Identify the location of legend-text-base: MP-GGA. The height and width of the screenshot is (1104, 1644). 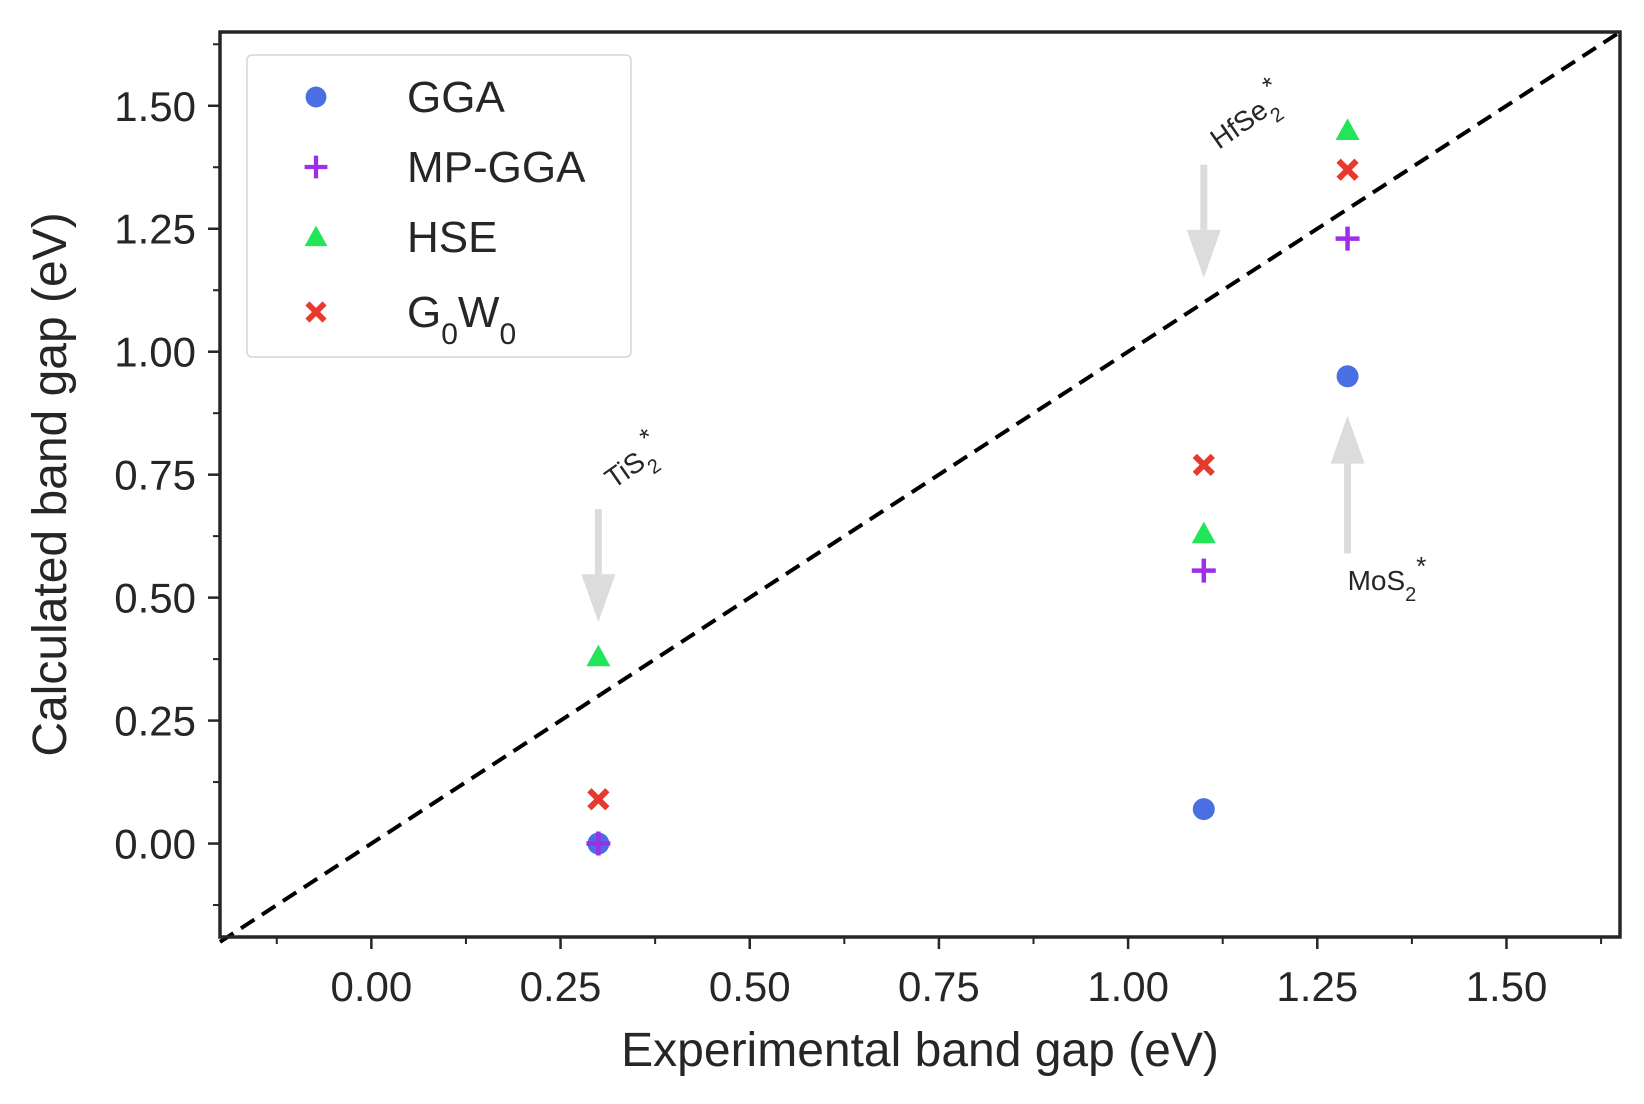
(496, 167).